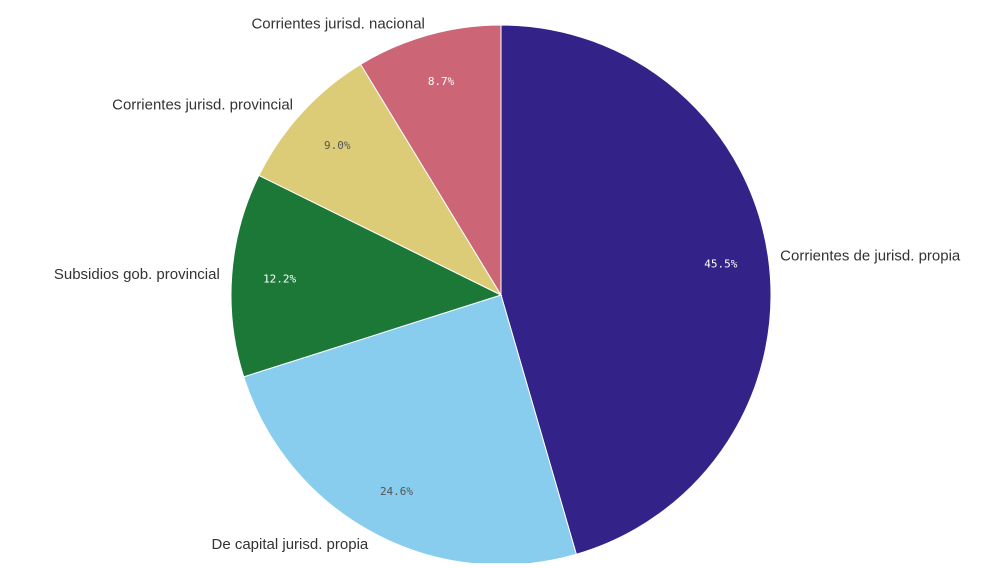  What do you see at coordinates (137, 274) in the screenshot?
I see `pie-category-label: Subsidios gob. provincial` at bounding box center [137, 274].